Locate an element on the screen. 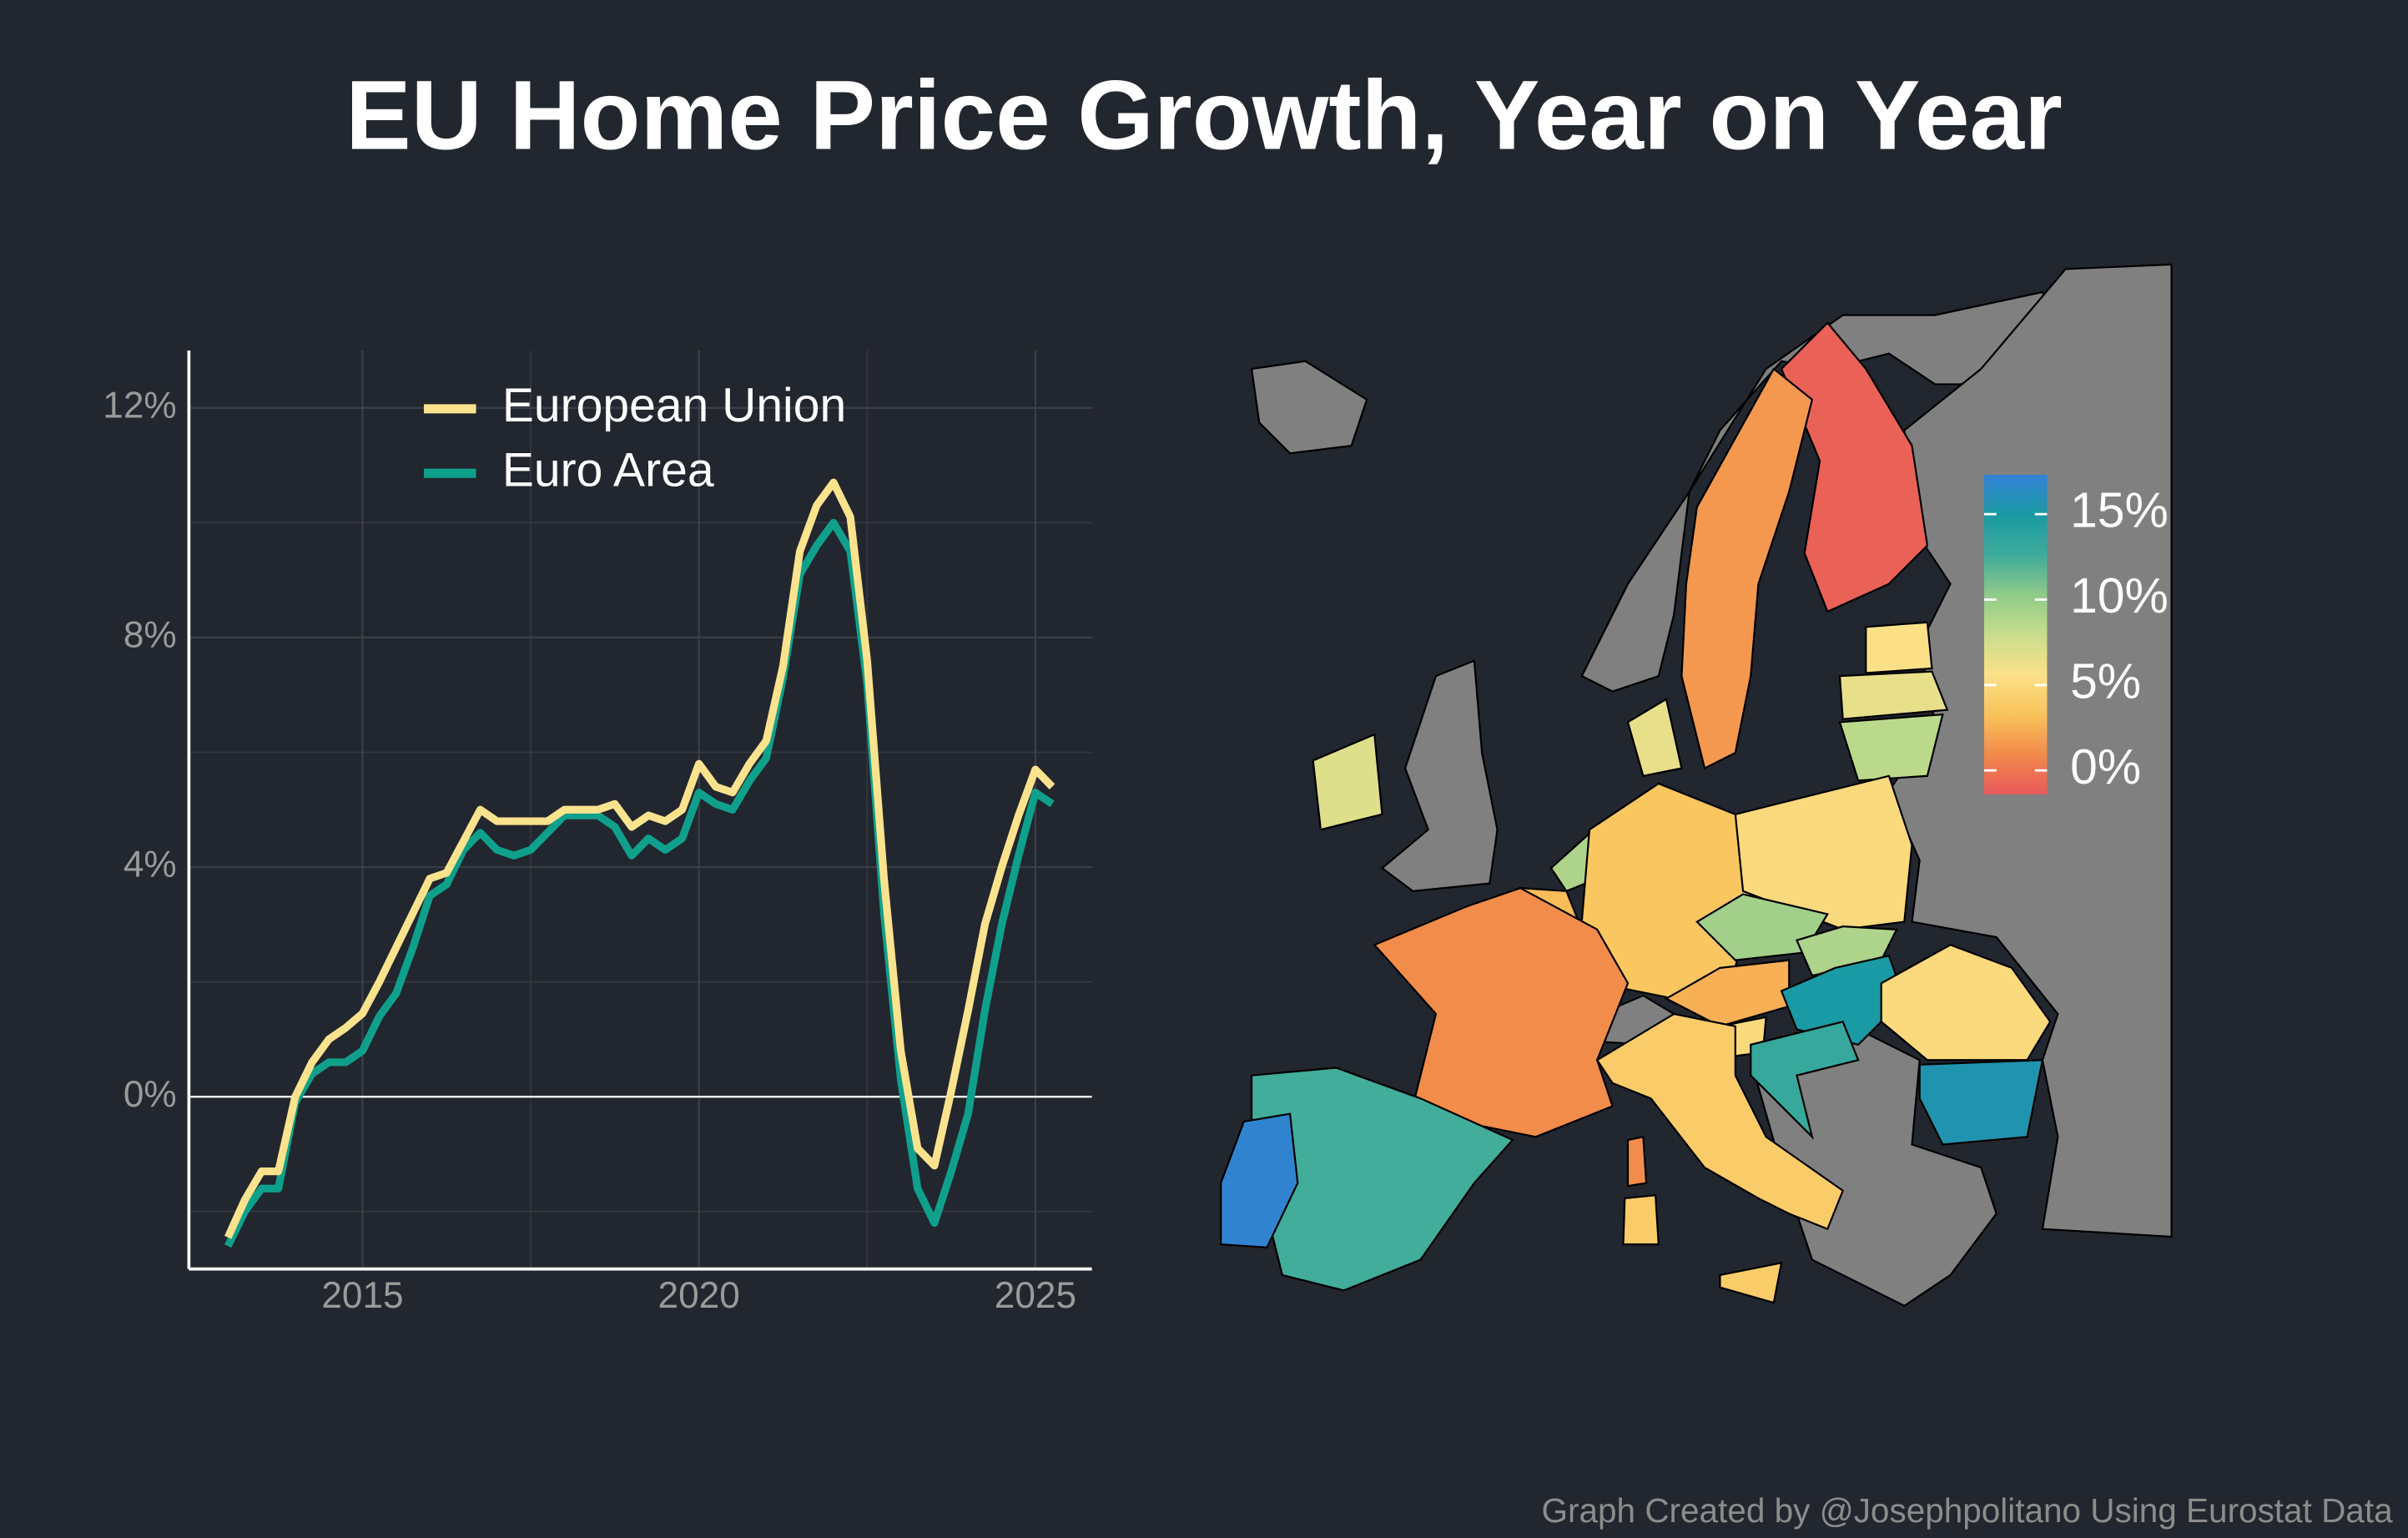 The height and width of the screenshot is (1538, 2408). chart-title: EU Home Price Growth, Year on Year is located at coordinates (1204, 115).